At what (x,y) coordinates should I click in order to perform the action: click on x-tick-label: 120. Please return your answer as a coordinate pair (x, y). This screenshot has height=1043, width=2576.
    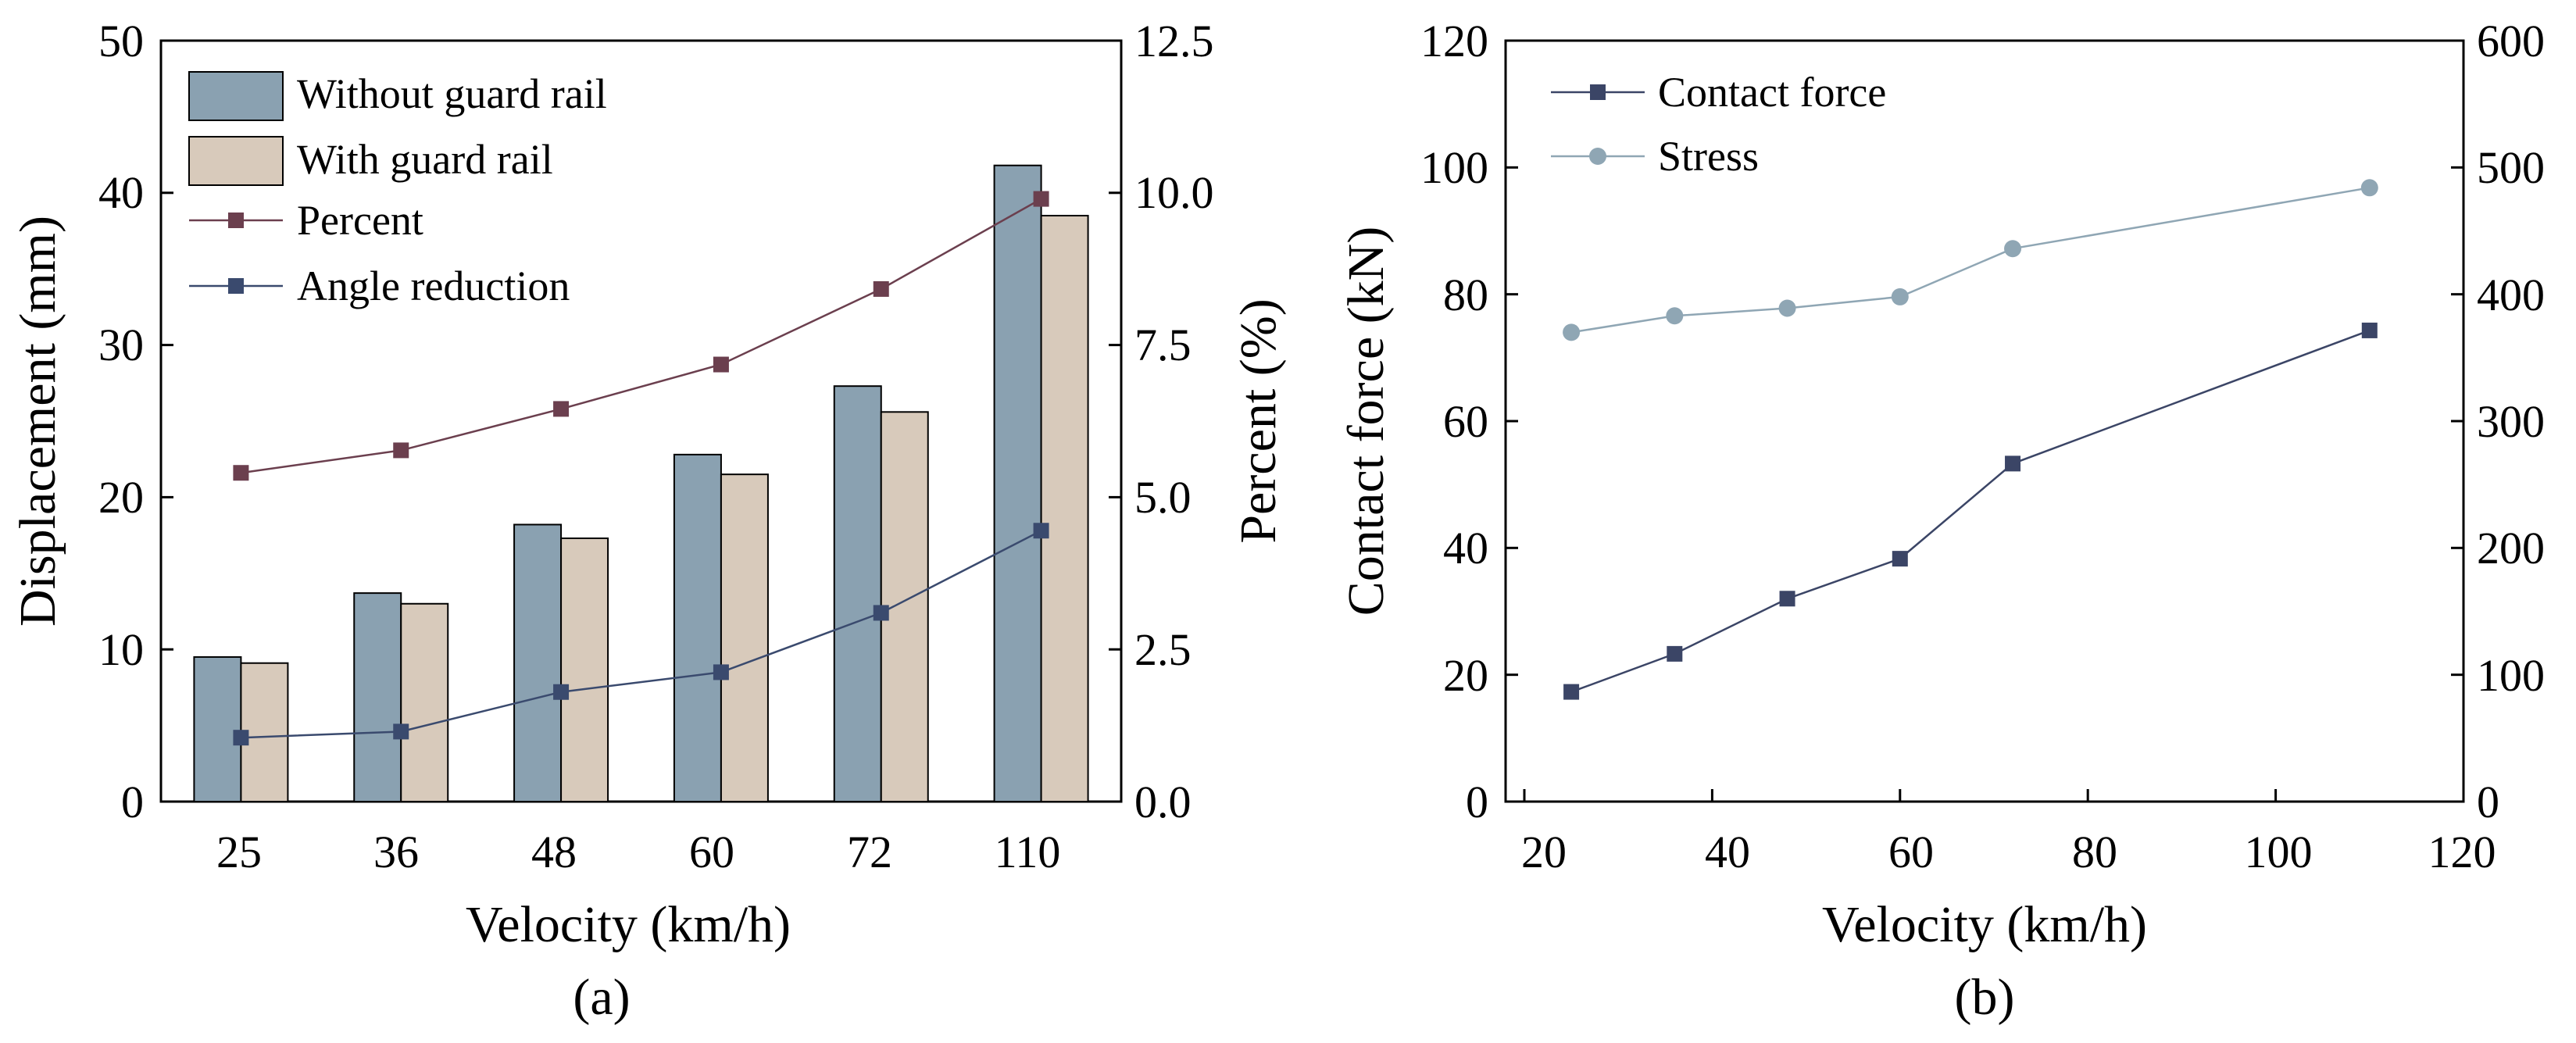
    Looking at the image, I should click on (2462, 852).